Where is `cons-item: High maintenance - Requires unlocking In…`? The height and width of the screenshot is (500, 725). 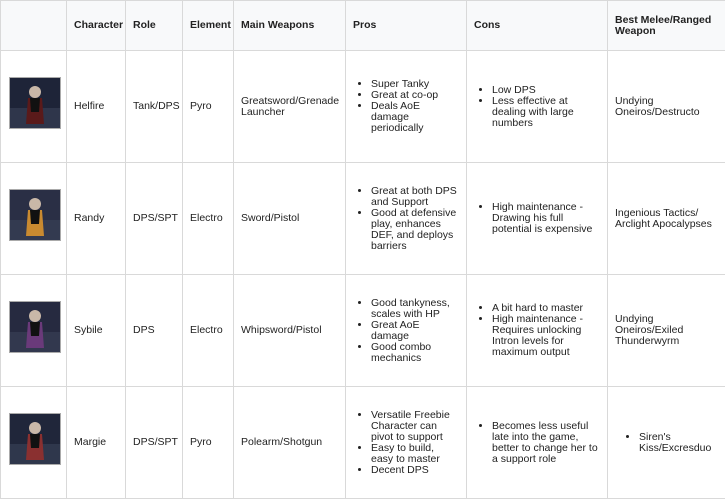
cons-item: High maintenance - Requires unlocking In… is located at coordinates (546, 336).